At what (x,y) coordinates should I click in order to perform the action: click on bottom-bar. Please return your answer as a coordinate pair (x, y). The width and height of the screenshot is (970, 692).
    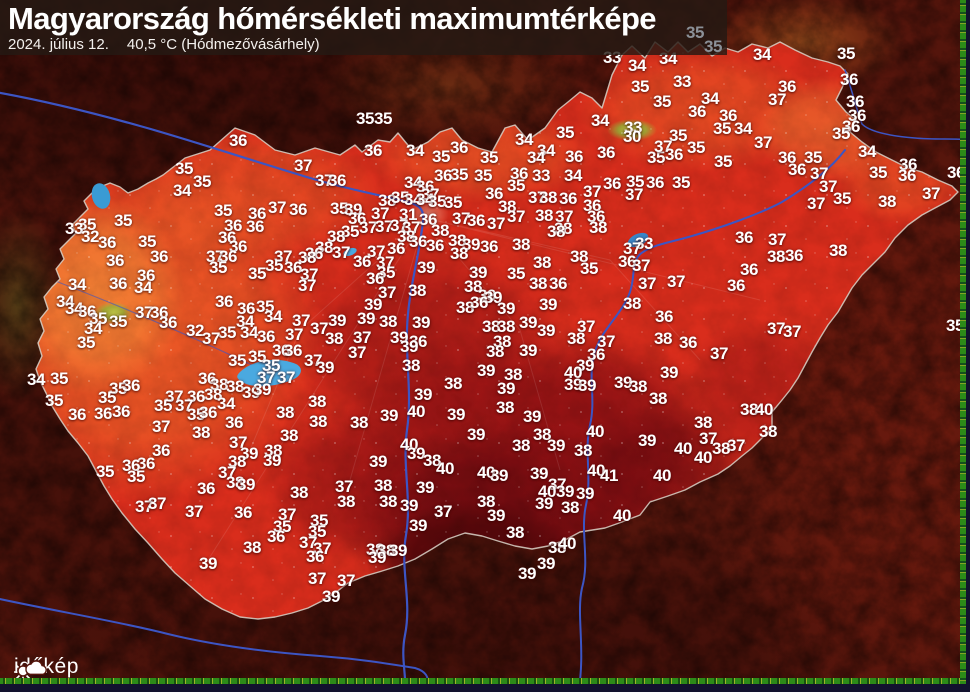
    Looking at the image, I should click on (485, 688).